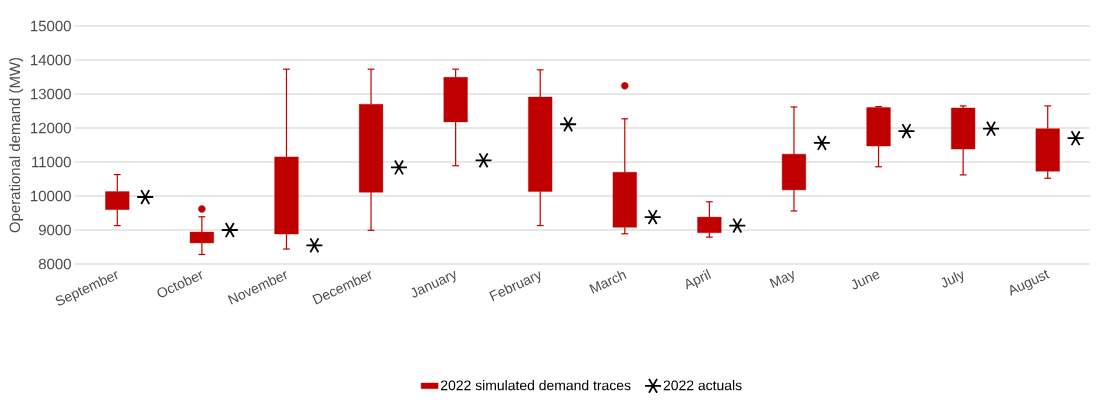 The width and height of the screenshot is (1097, 419). What do you see at coordinates (54, 264) in the screenshot?
I see `y-tick-label: 8000` at bounding box center [54, 264].